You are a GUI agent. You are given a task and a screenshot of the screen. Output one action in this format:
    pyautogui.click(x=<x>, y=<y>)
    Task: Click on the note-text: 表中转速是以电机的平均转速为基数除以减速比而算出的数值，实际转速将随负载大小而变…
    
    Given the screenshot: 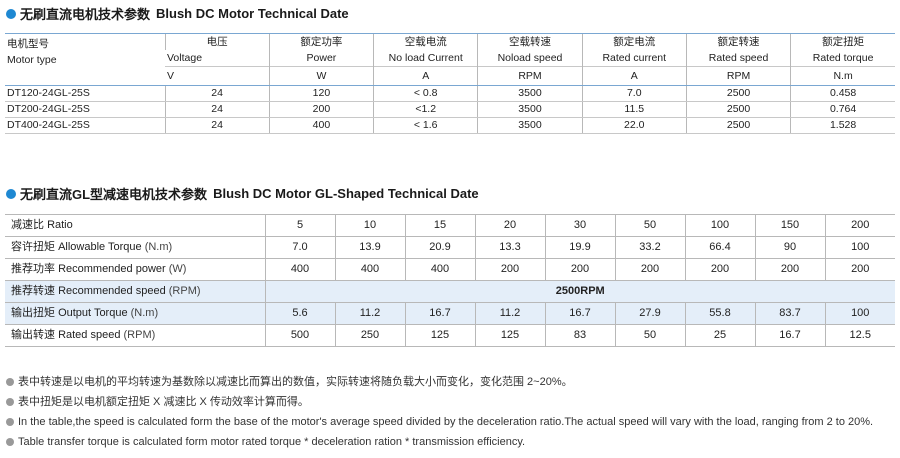 What is the action you would take?
    pyautogui.click(x=295, y=382)
    